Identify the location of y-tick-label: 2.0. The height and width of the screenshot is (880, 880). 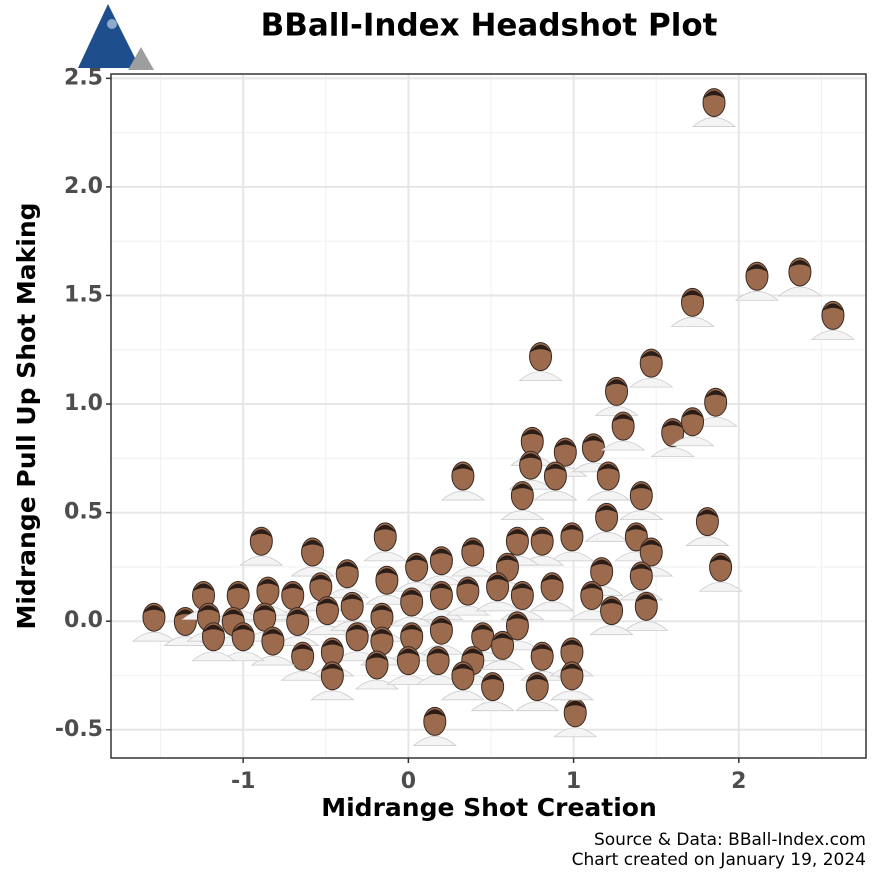
(83, 186).